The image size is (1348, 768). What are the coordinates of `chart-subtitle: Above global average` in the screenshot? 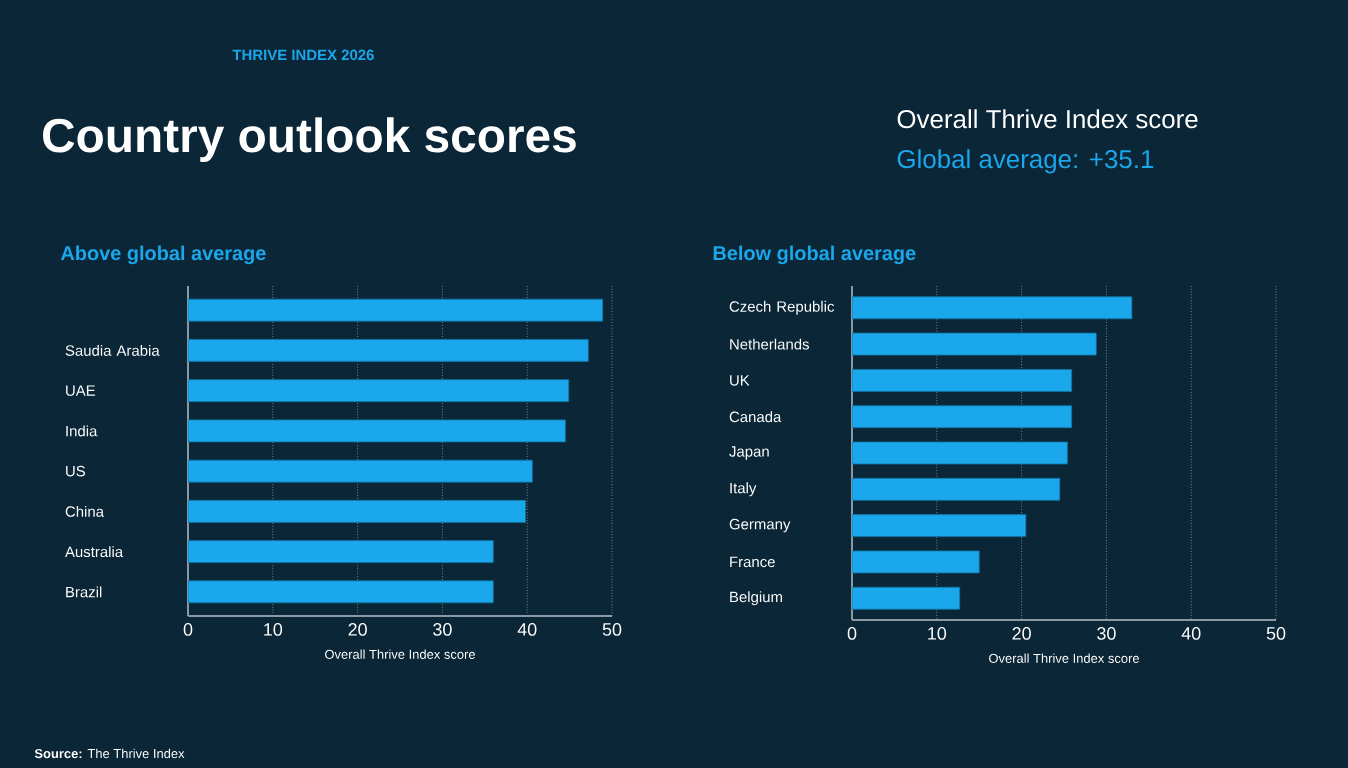 It's located at (163, 255).